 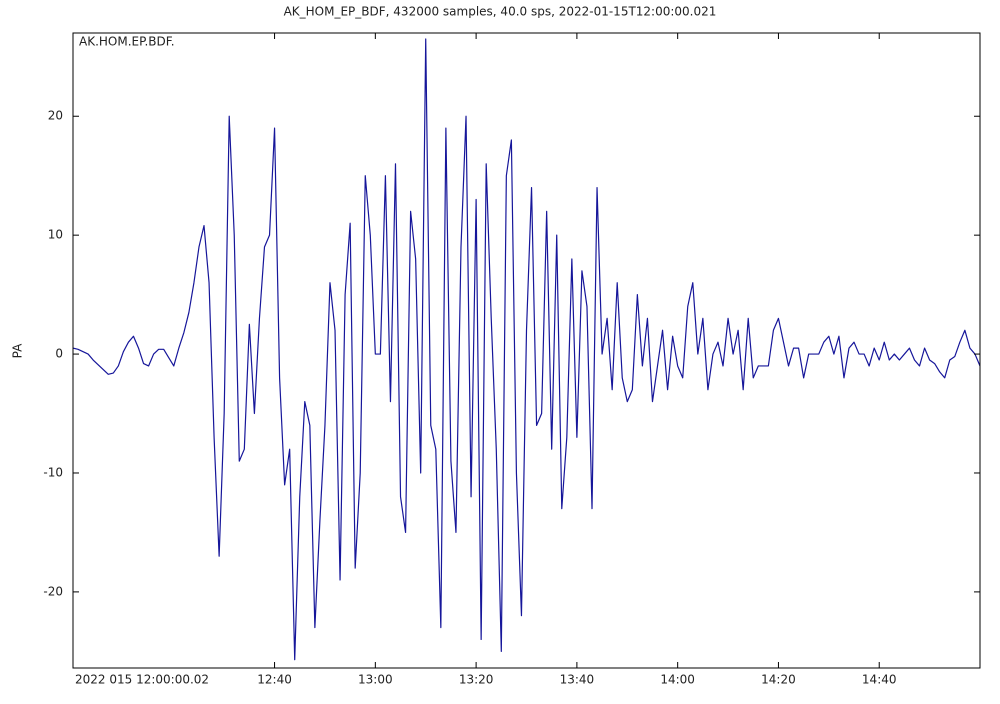 What do you see at coordinates (375, 680) in the screenshot?
I see `x-tick-label: 13:00` at bounding box center [375, 680].